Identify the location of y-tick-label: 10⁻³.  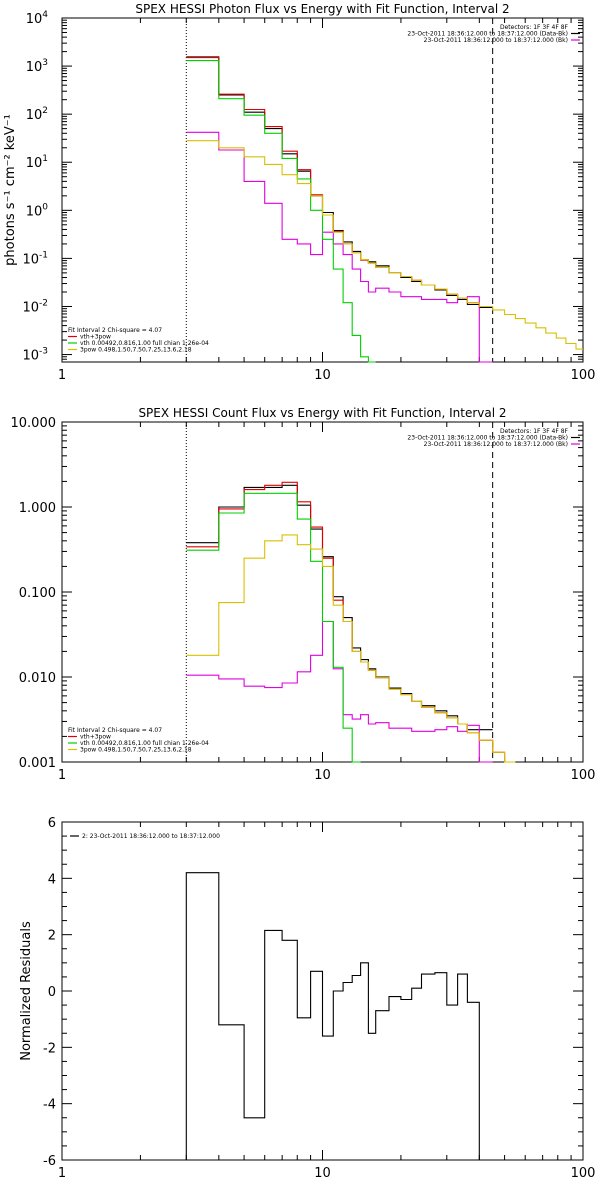
(35, 355).